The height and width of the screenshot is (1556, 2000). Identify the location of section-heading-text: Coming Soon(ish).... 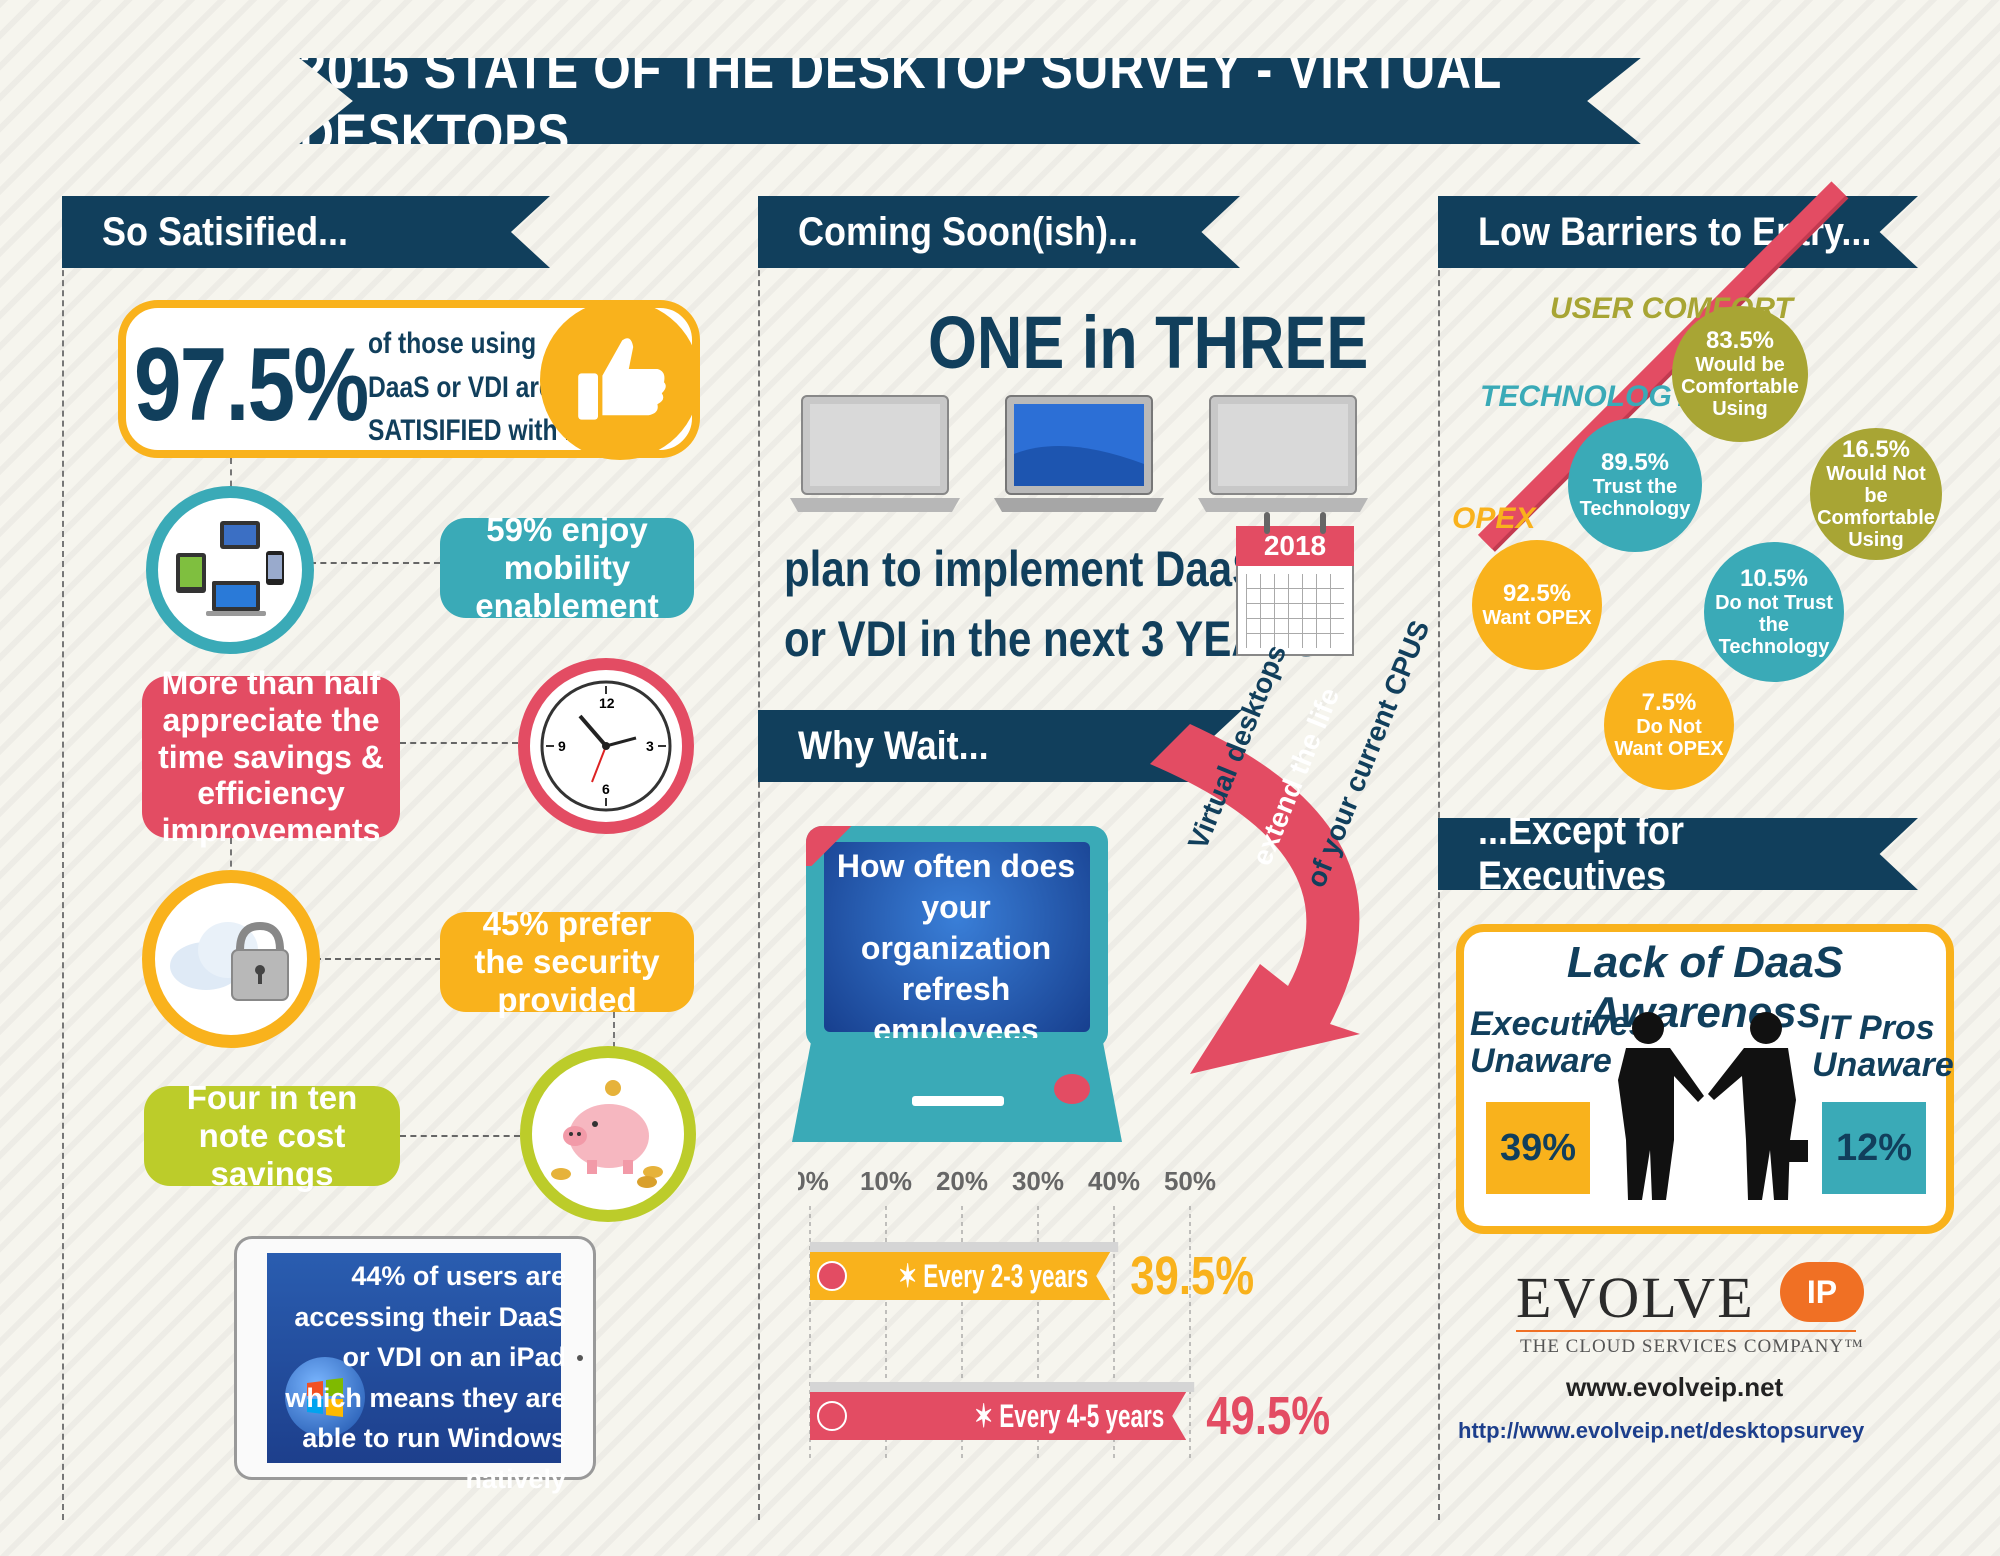
(968, 231).